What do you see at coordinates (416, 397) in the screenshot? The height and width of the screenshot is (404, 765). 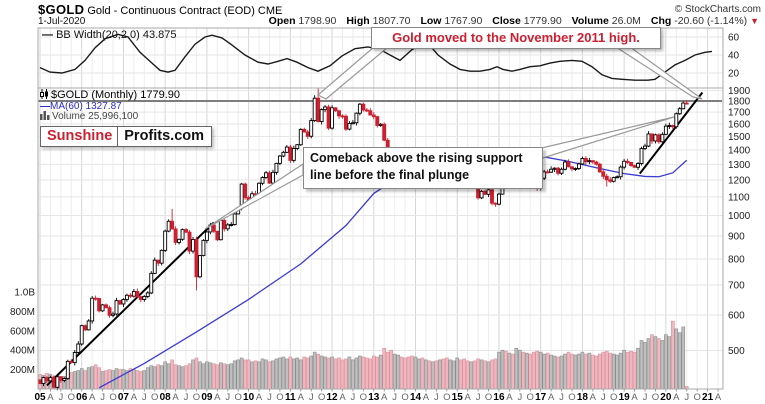 I see `svg-text: 14` at bounding box center [416, 397].